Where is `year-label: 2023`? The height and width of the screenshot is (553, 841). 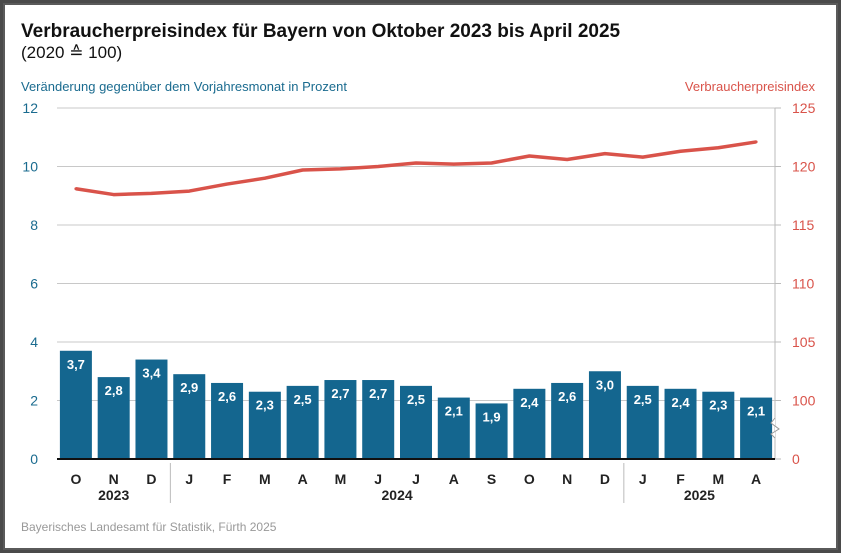
year-label: 2023 is located at coordinates (113, 495).